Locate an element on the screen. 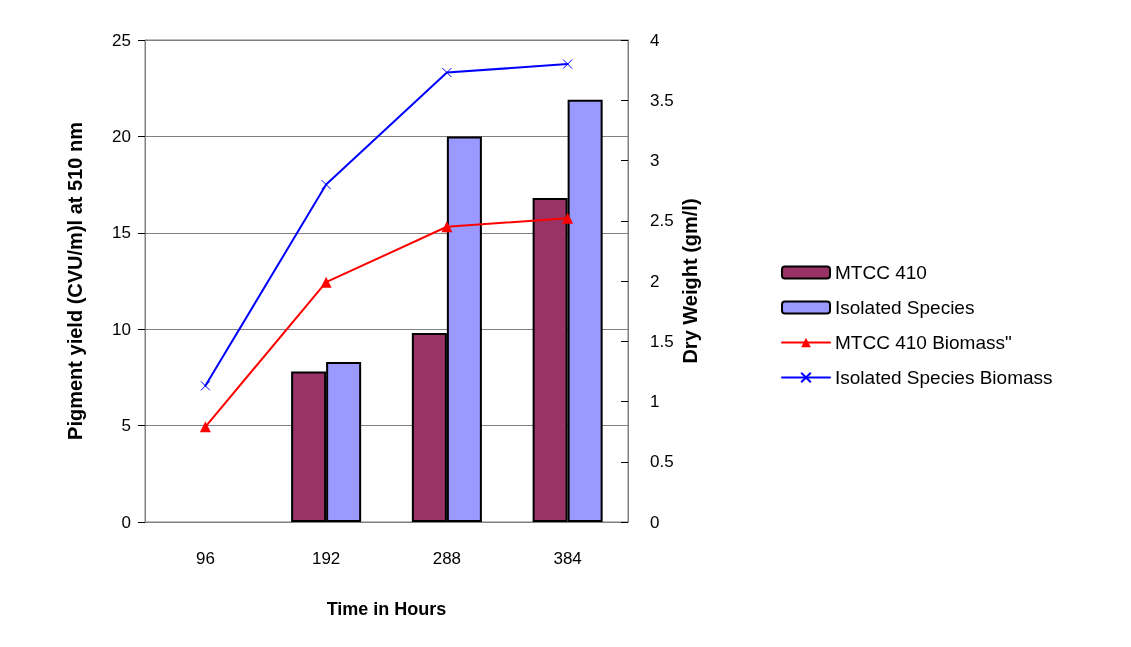  y2-tick-label: 1.5 is located at coordinates (662, 341).